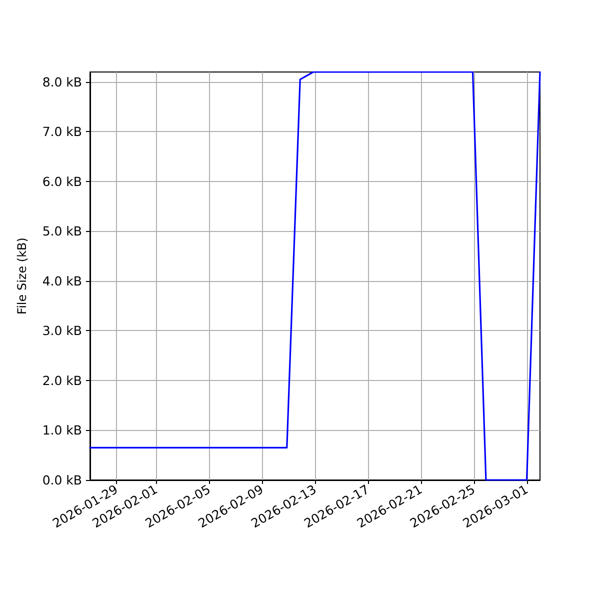 This screenshot has width=600, height=600. What do you see at coordinates (62, 132) in the screenshot?
I see `y-tick-label: 7.0 kB` at bounding box center [62, 132].